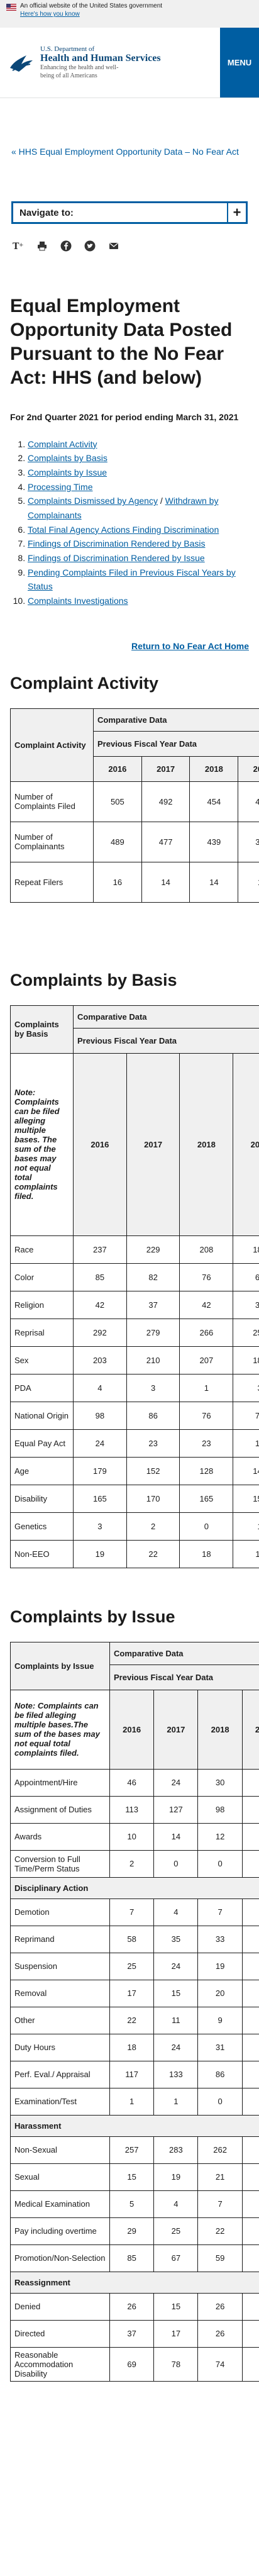  What do you see at coordinates (114, 246) in the screenshot?
I see `email-icon` at bounding box center [114, 246].